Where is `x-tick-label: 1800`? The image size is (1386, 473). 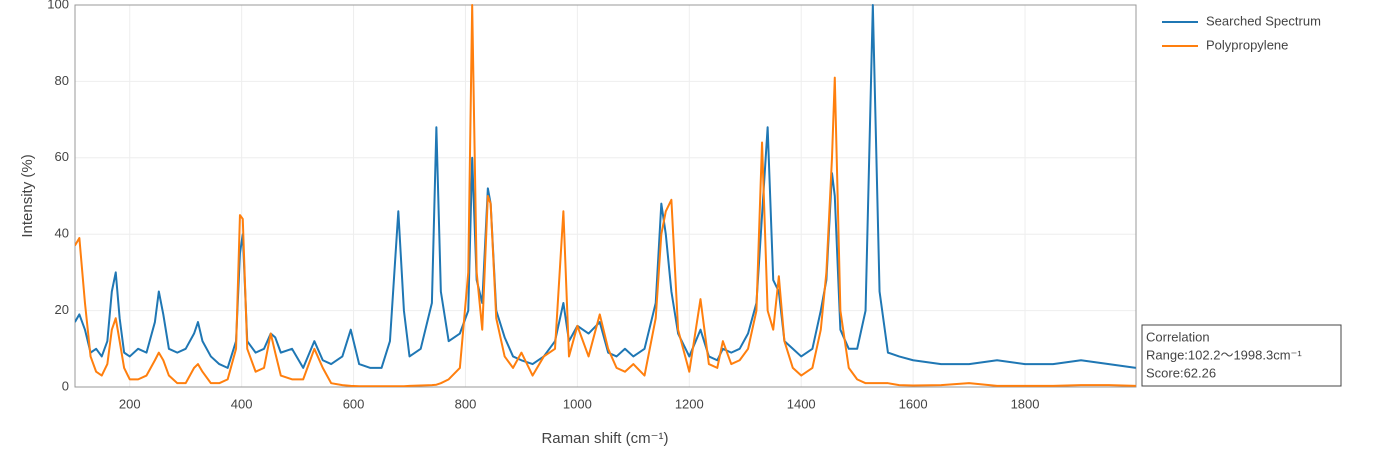
x-tick-label: 1800 is located at coordinates (1025, 403).